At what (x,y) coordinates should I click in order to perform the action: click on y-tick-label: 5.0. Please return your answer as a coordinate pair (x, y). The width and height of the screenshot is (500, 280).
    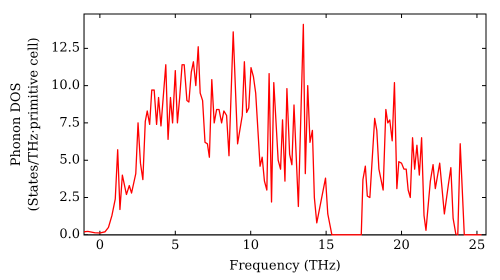
    Looking at the image, I should click on (69, 160).